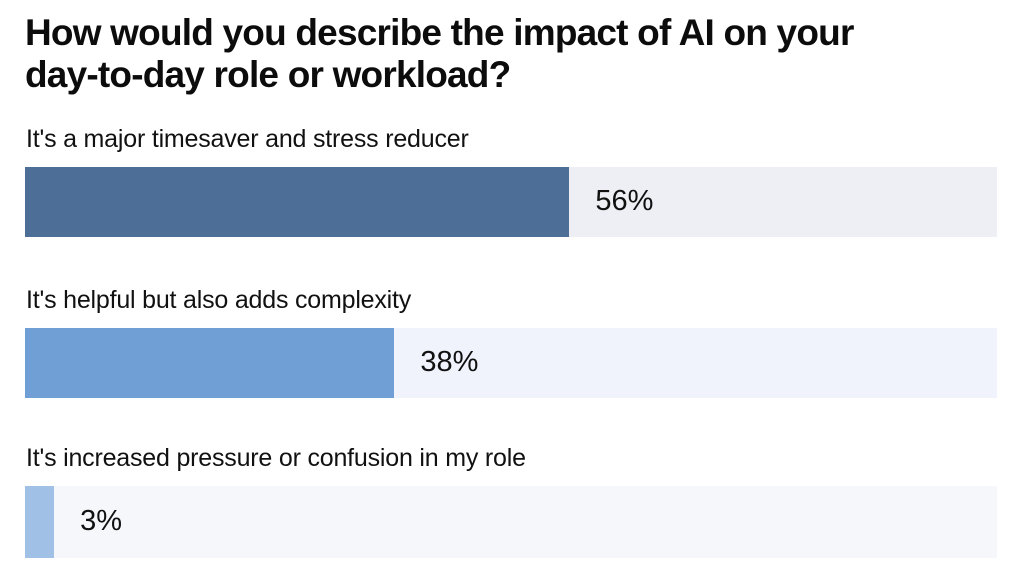 The image size is (1024, 580). I want to click on bar-value: 38%, so click(449, 362).